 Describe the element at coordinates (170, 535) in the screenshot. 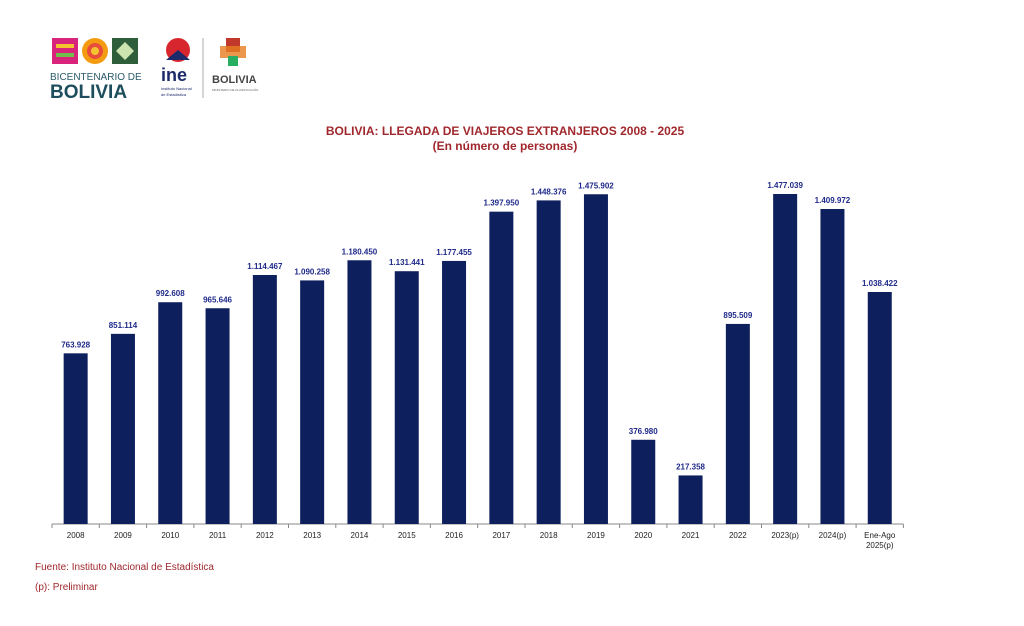

I see `x-tick-label: 2010` at that location.